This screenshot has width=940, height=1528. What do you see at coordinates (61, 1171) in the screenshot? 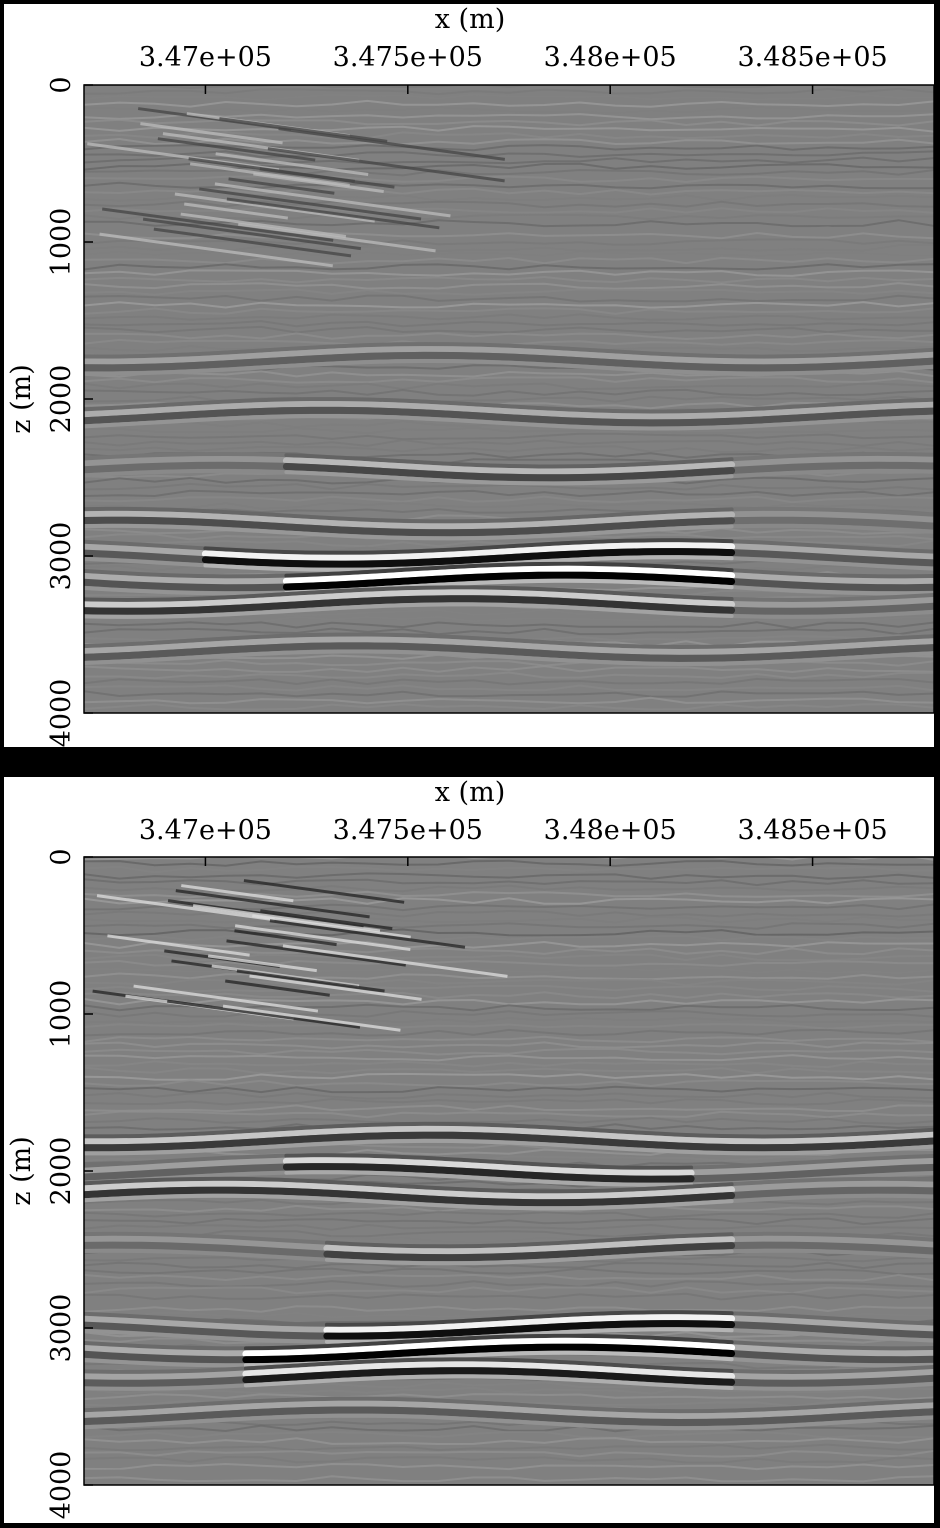
I see `y-tick-label: 2000` at bounding box center [61, 1171].